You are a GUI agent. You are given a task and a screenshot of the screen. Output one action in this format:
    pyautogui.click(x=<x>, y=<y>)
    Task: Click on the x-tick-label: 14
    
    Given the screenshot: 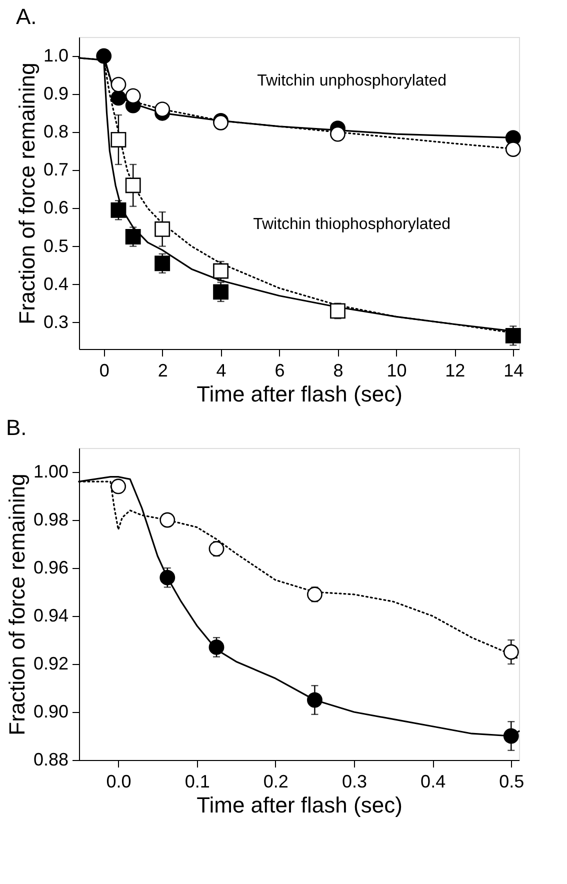 What is the action you would take?
    pyautogui.click(x=514, y=370)
    